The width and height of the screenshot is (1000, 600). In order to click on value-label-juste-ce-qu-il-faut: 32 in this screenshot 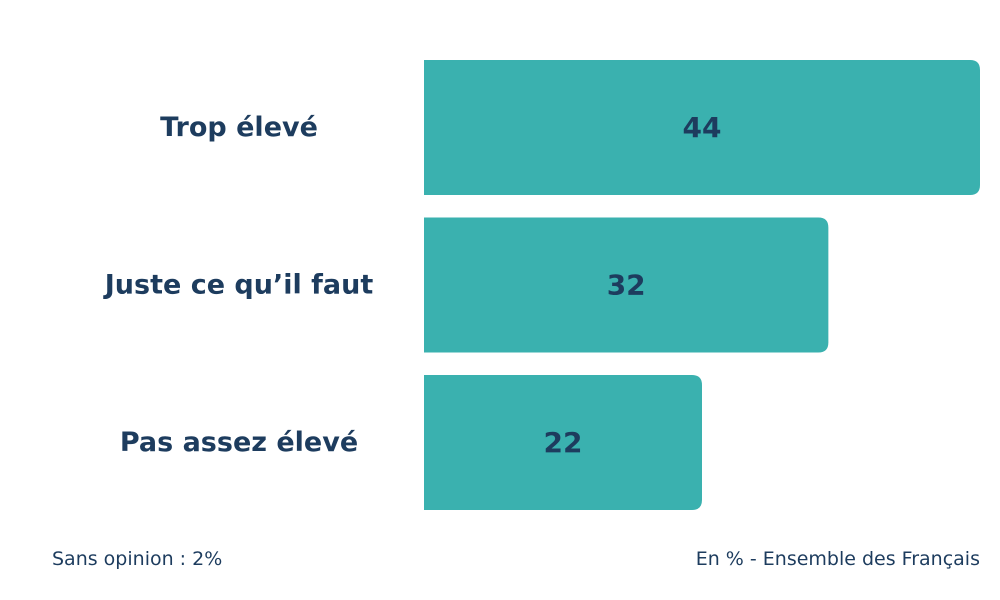, I will do `click(626, 285)`.